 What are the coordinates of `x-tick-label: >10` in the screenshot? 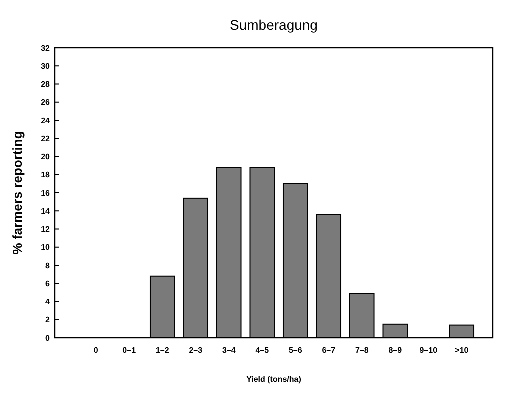 It's located at (462, 350).